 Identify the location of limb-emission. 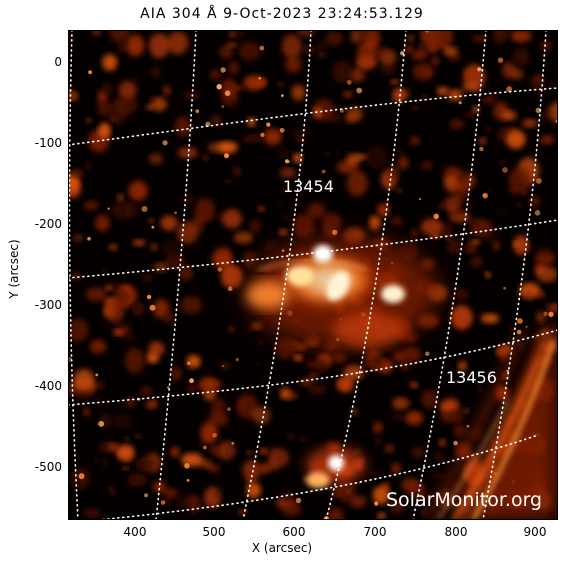
(491, 420).